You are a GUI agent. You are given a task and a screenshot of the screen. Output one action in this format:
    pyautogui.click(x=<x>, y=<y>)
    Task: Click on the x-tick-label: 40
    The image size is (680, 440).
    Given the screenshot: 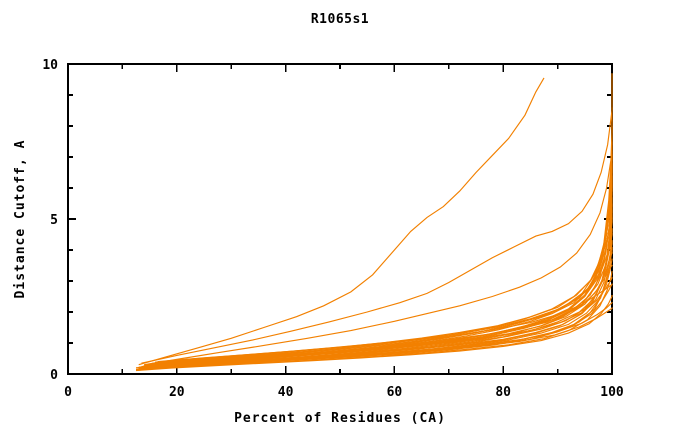 What is the action you would take?
    pyautogui.click(x=286, y=392)
    